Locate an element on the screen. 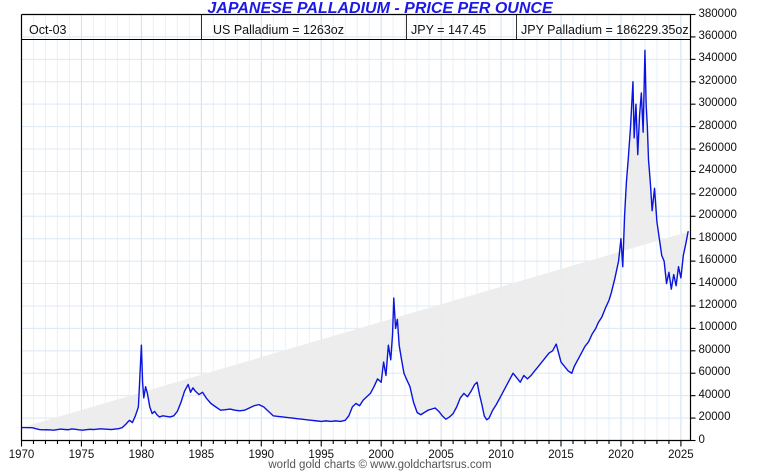 Image resolution: width=760 pixels, height=475 pixels. y-axis-tick-label: 260000 is located at coordinates (717, 148).